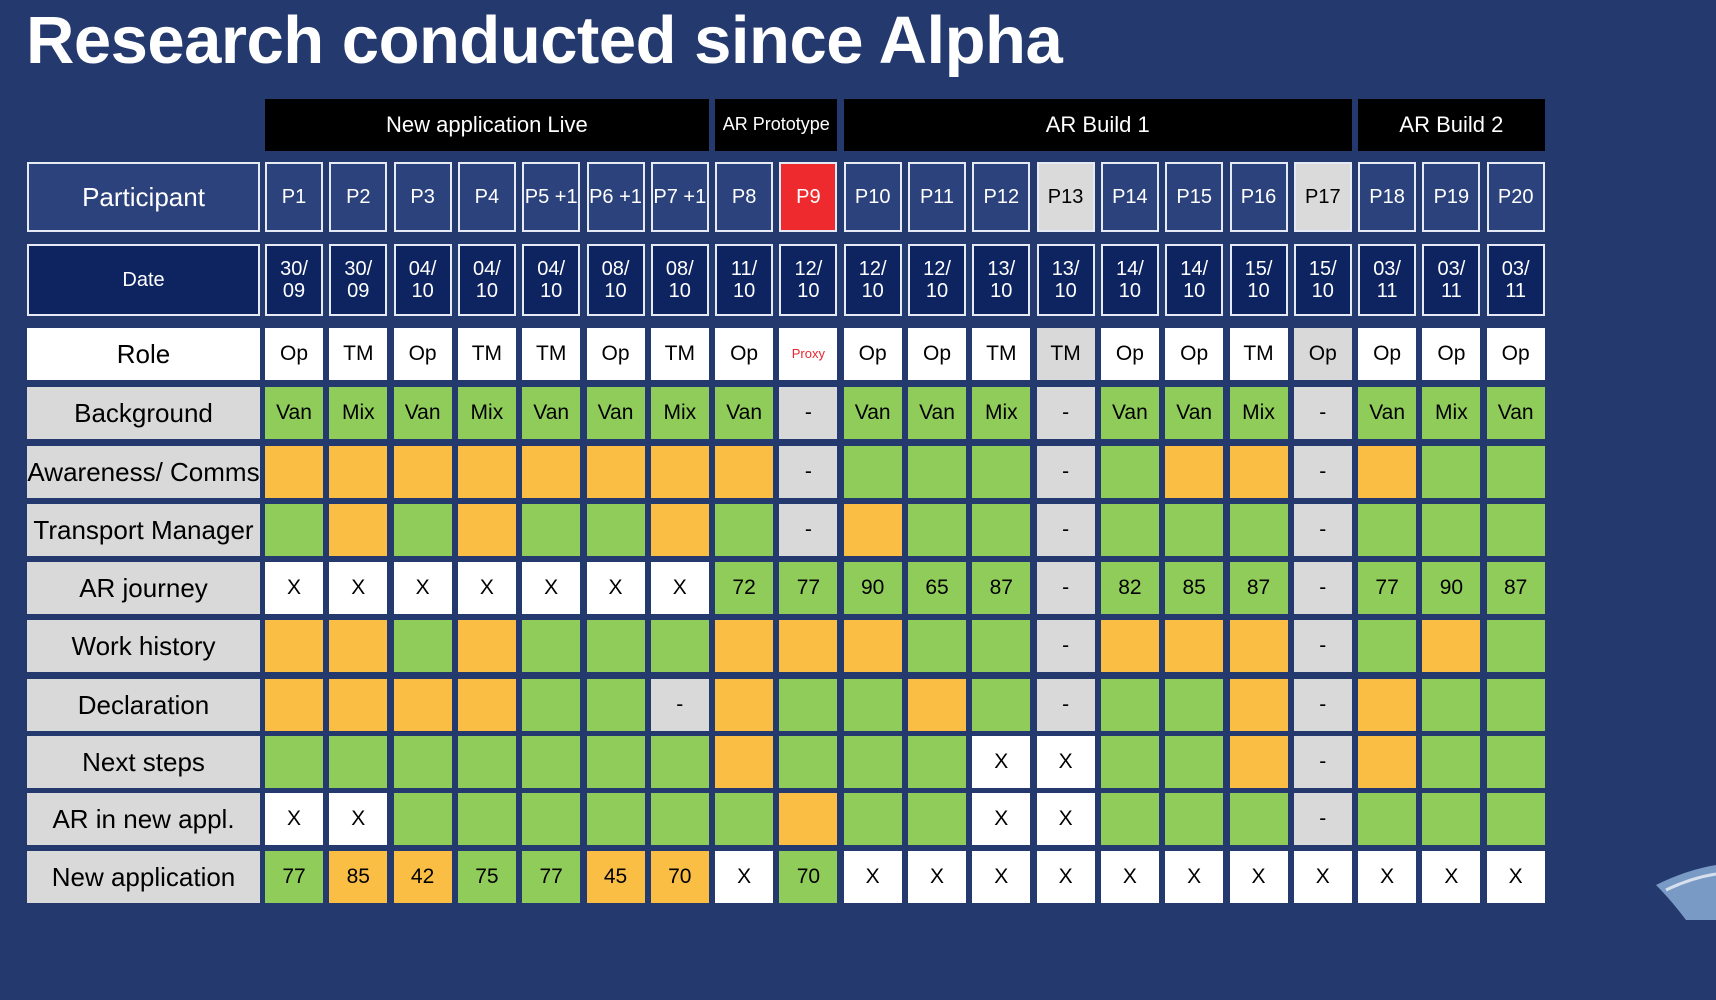 This screenshot has height=1000, width=1716. I want to click on date-cell: 14/ 10, so click(1129, 280).